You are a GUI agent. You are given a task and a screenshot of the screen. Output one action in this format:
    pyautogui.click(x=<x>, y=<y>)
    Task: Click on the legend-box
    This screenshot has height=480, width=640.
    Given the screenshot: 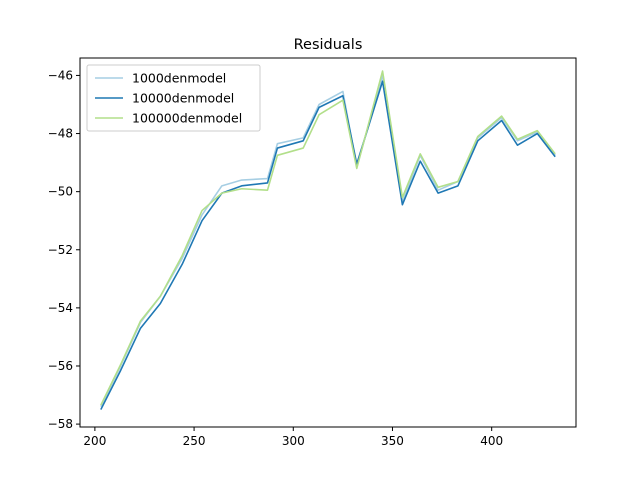 What is the action you would take?
    pyautogui.click(x=173, y=98)
    